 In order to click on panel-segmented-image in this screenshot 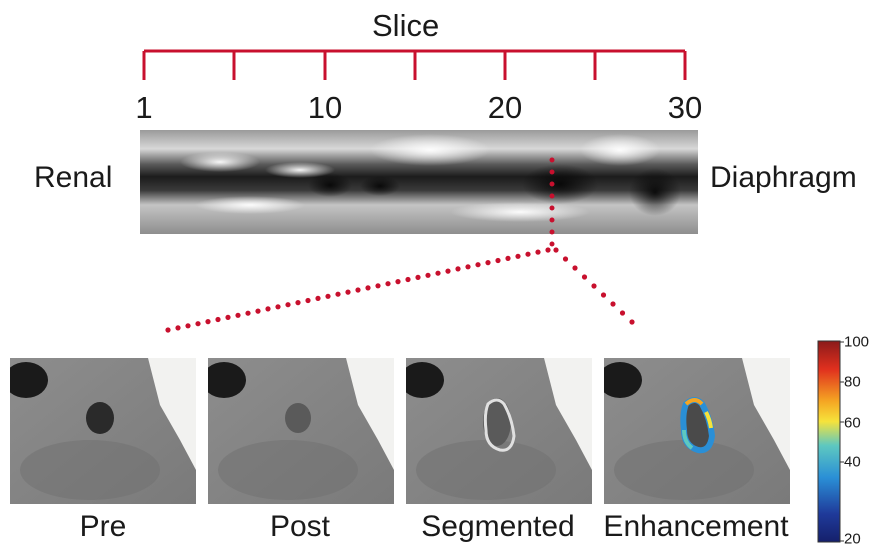, I will do `click(499, 431)`.